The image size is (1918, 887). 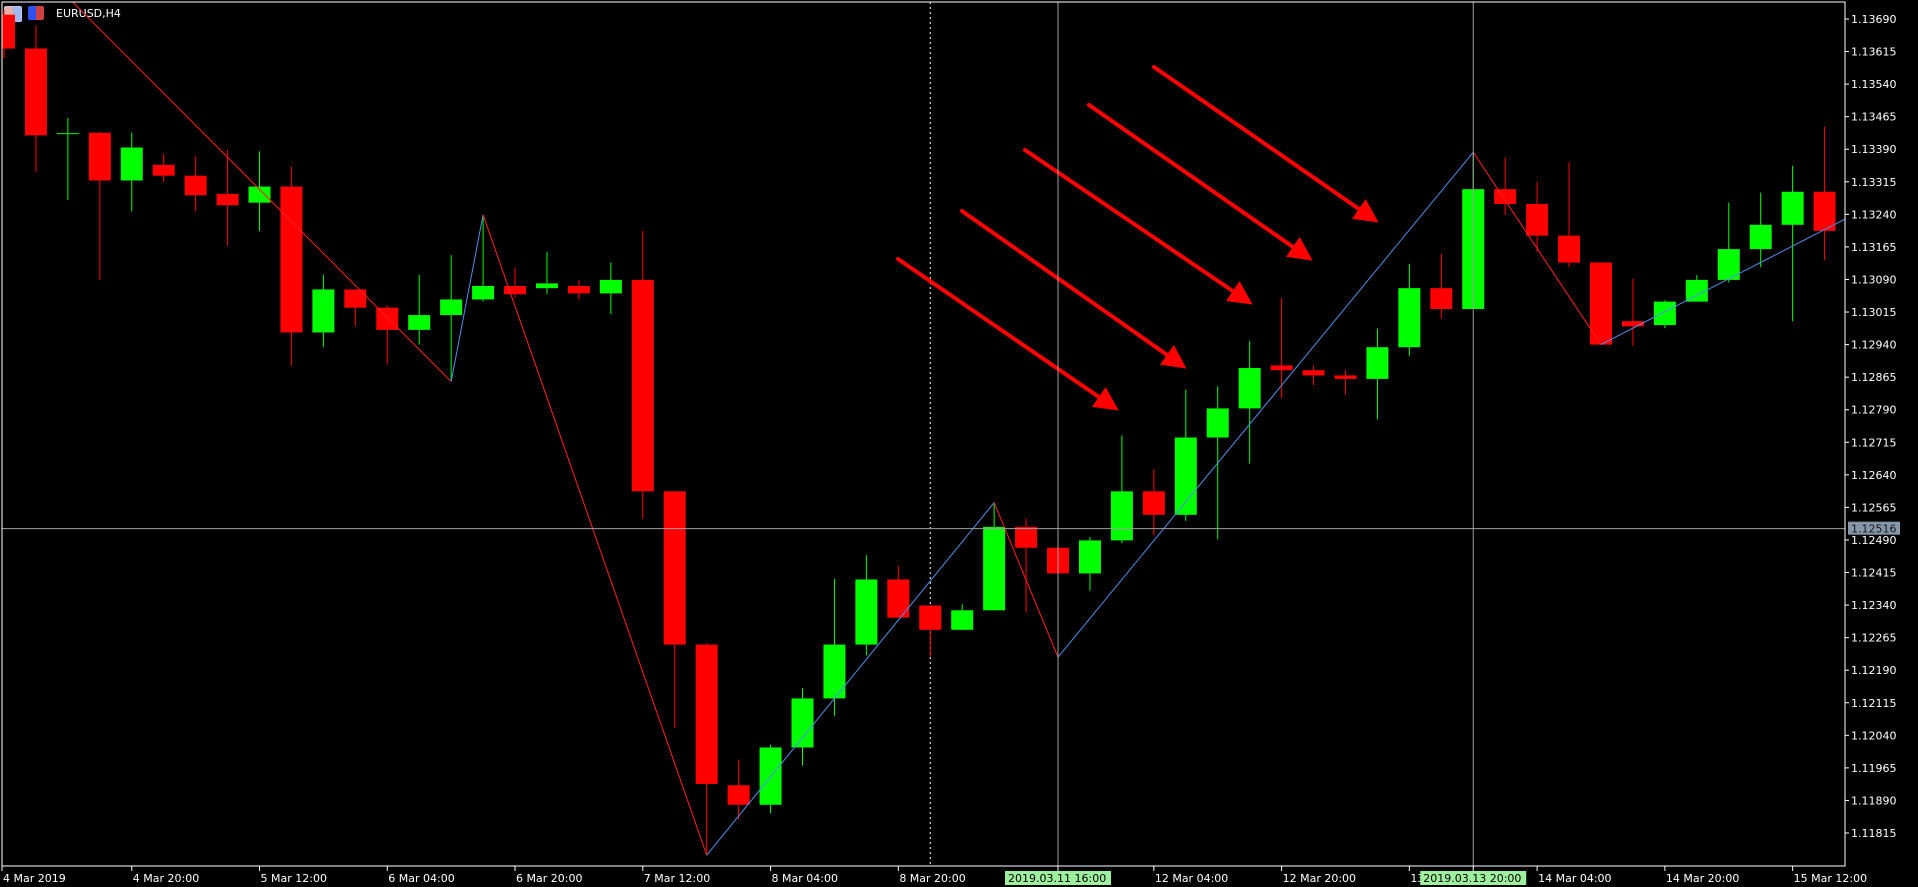 What do you see at coordinates (1874, 670) in the screenshot?
I see `price-label: 1.12190` at bounding box center [1874, 670].